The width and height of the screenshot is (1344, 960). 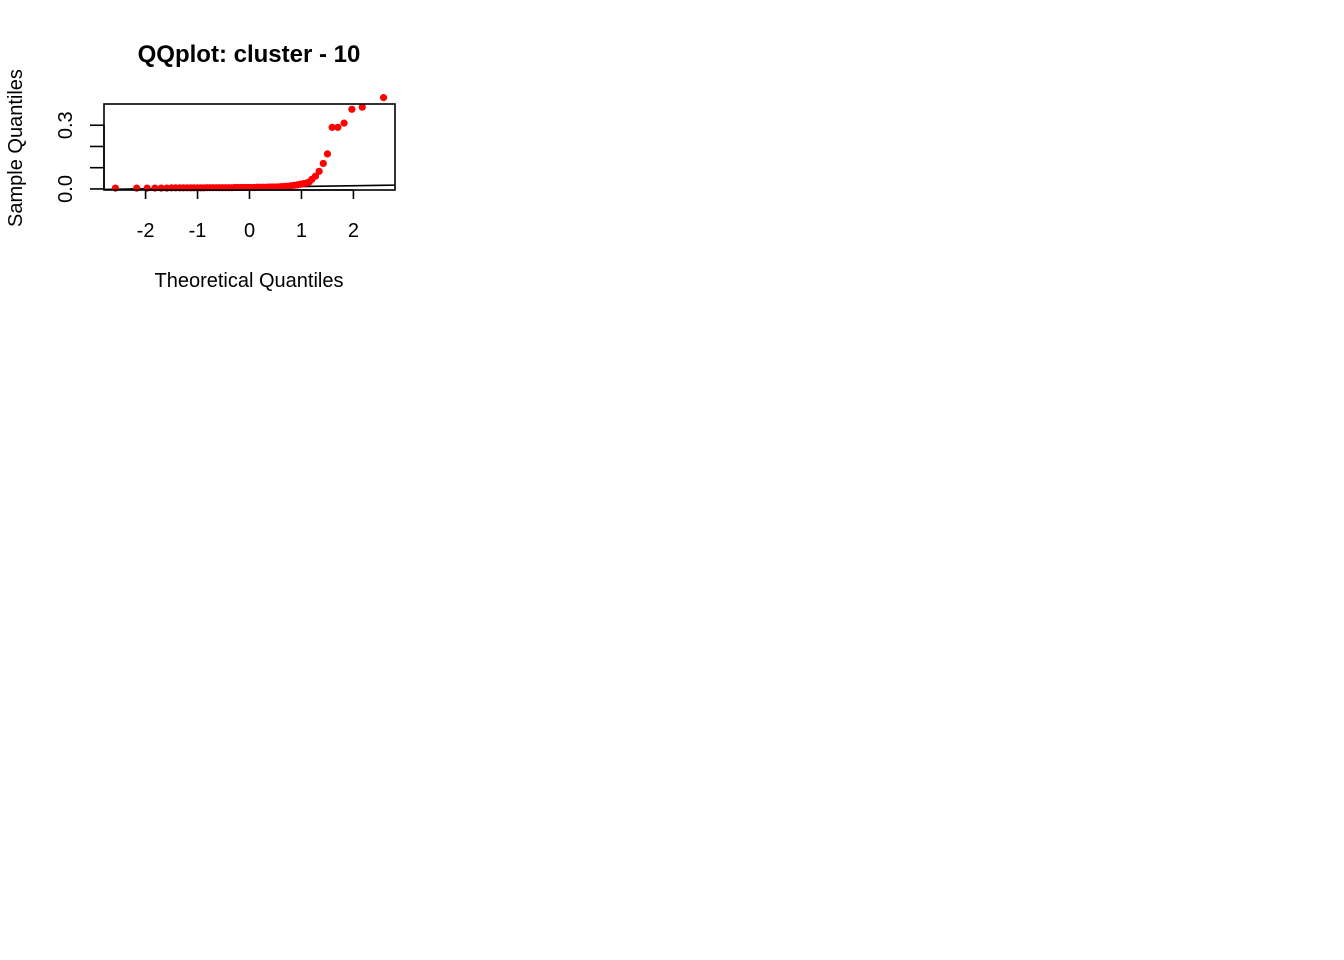 I want to click on x-tick-label: 0, so click(x=249, y=231).